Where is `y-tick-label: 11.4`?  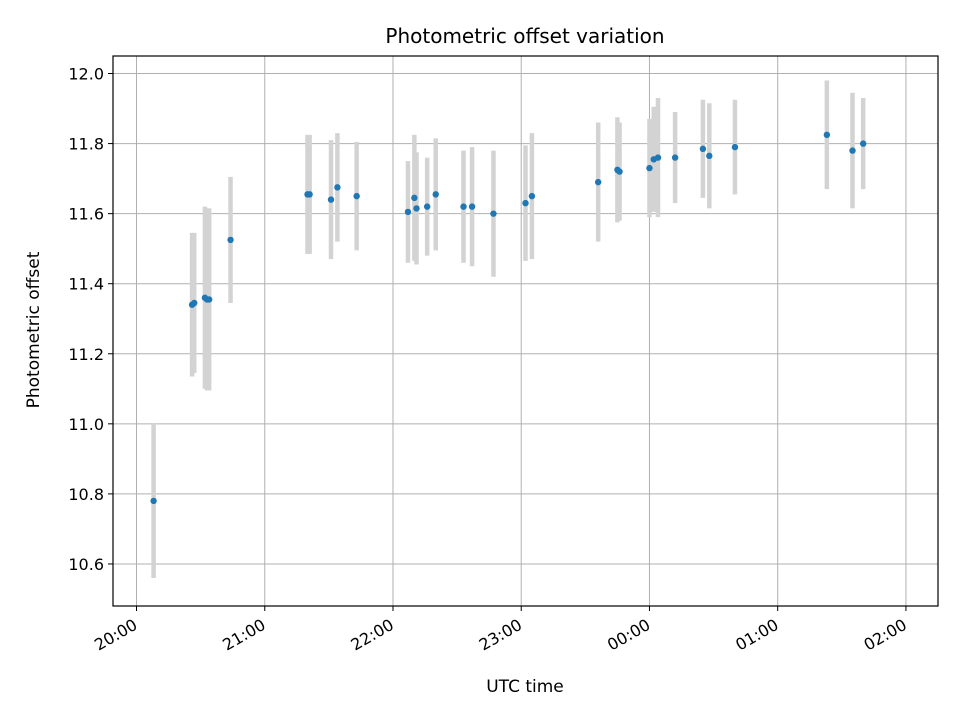
y-tick-label: 11.4 is located at coordinates (86, 284).